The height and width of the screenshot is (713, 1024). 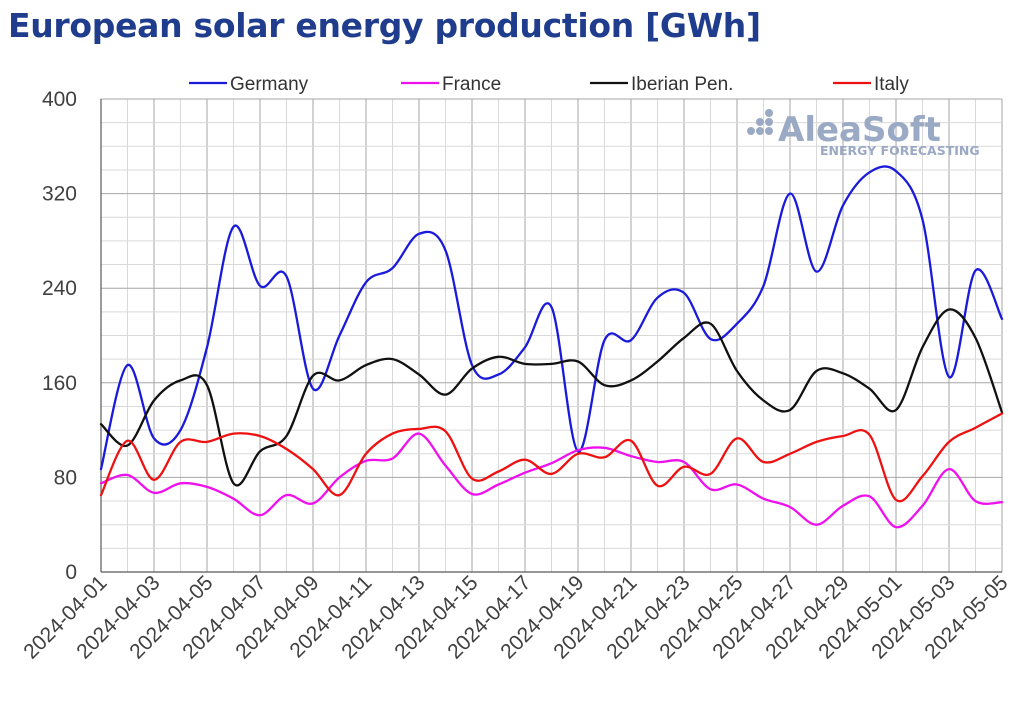 What do you see at coordinates (59, 383) in the screenshot?
I see `y-tick-label: 160` at bounding box center [59, 383].